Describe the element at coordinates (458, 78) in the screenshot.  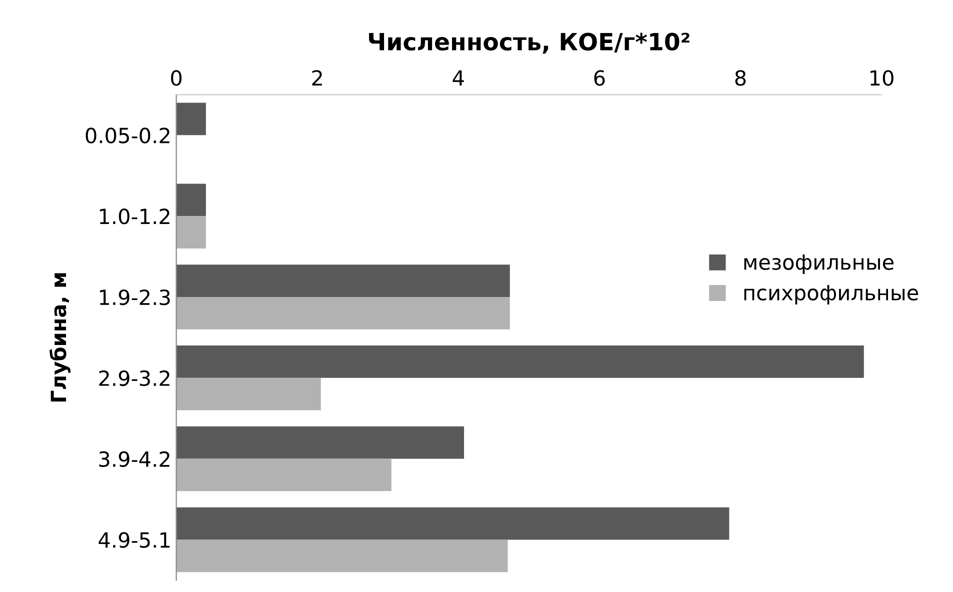
I see `x-tick-label: 4` at that location.